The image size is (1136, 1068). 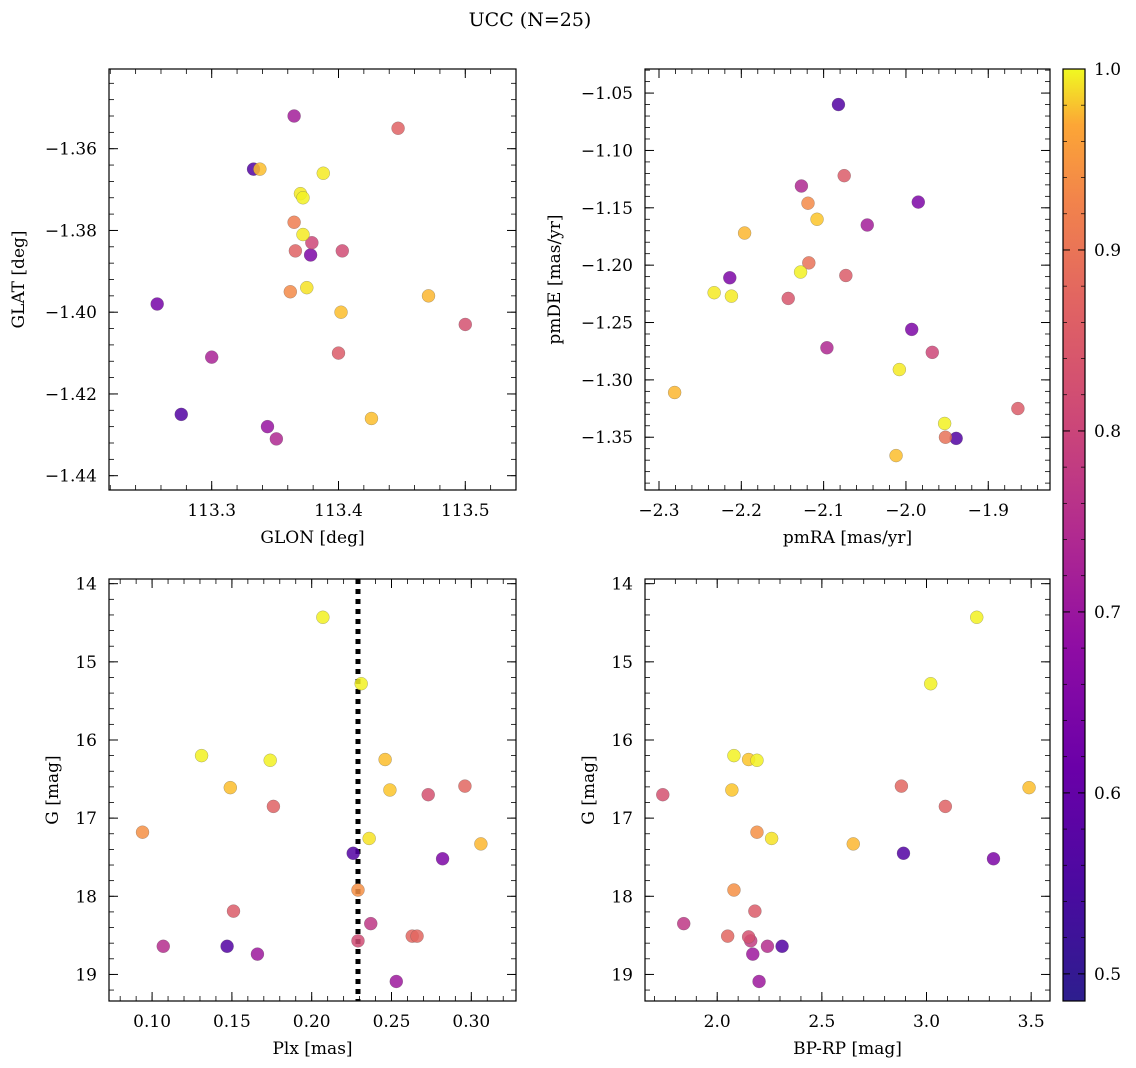 I want to click on y-tick-label: 19, so click(x=622, y=975).